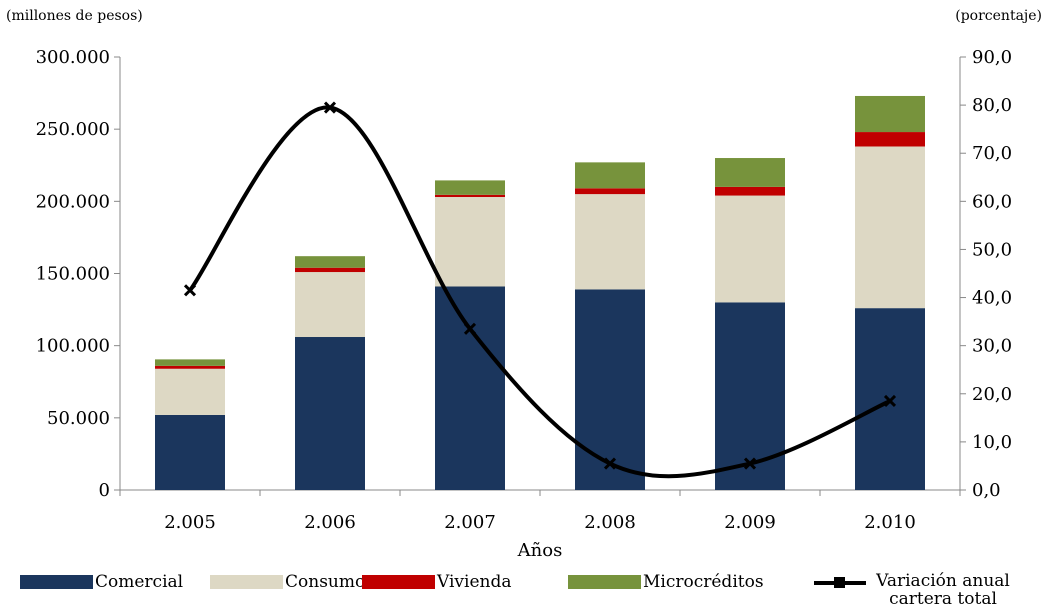 The height and width of the screenshot is (611, 1048). Describe the element at coordinates (436, 582) in the screenshot. I see `legend-item-vivienda: Vivienda` at that location.